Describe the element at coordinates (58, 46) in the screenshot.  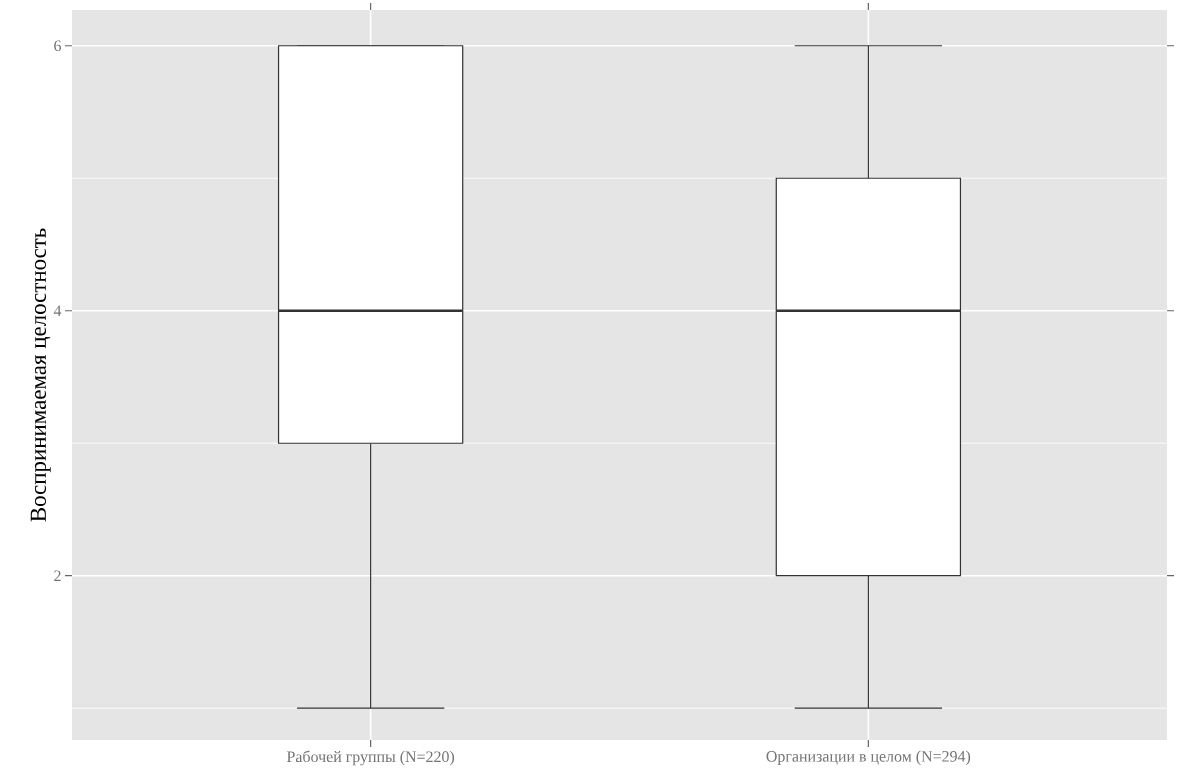
I see `y-tick-label: 6` at that location.